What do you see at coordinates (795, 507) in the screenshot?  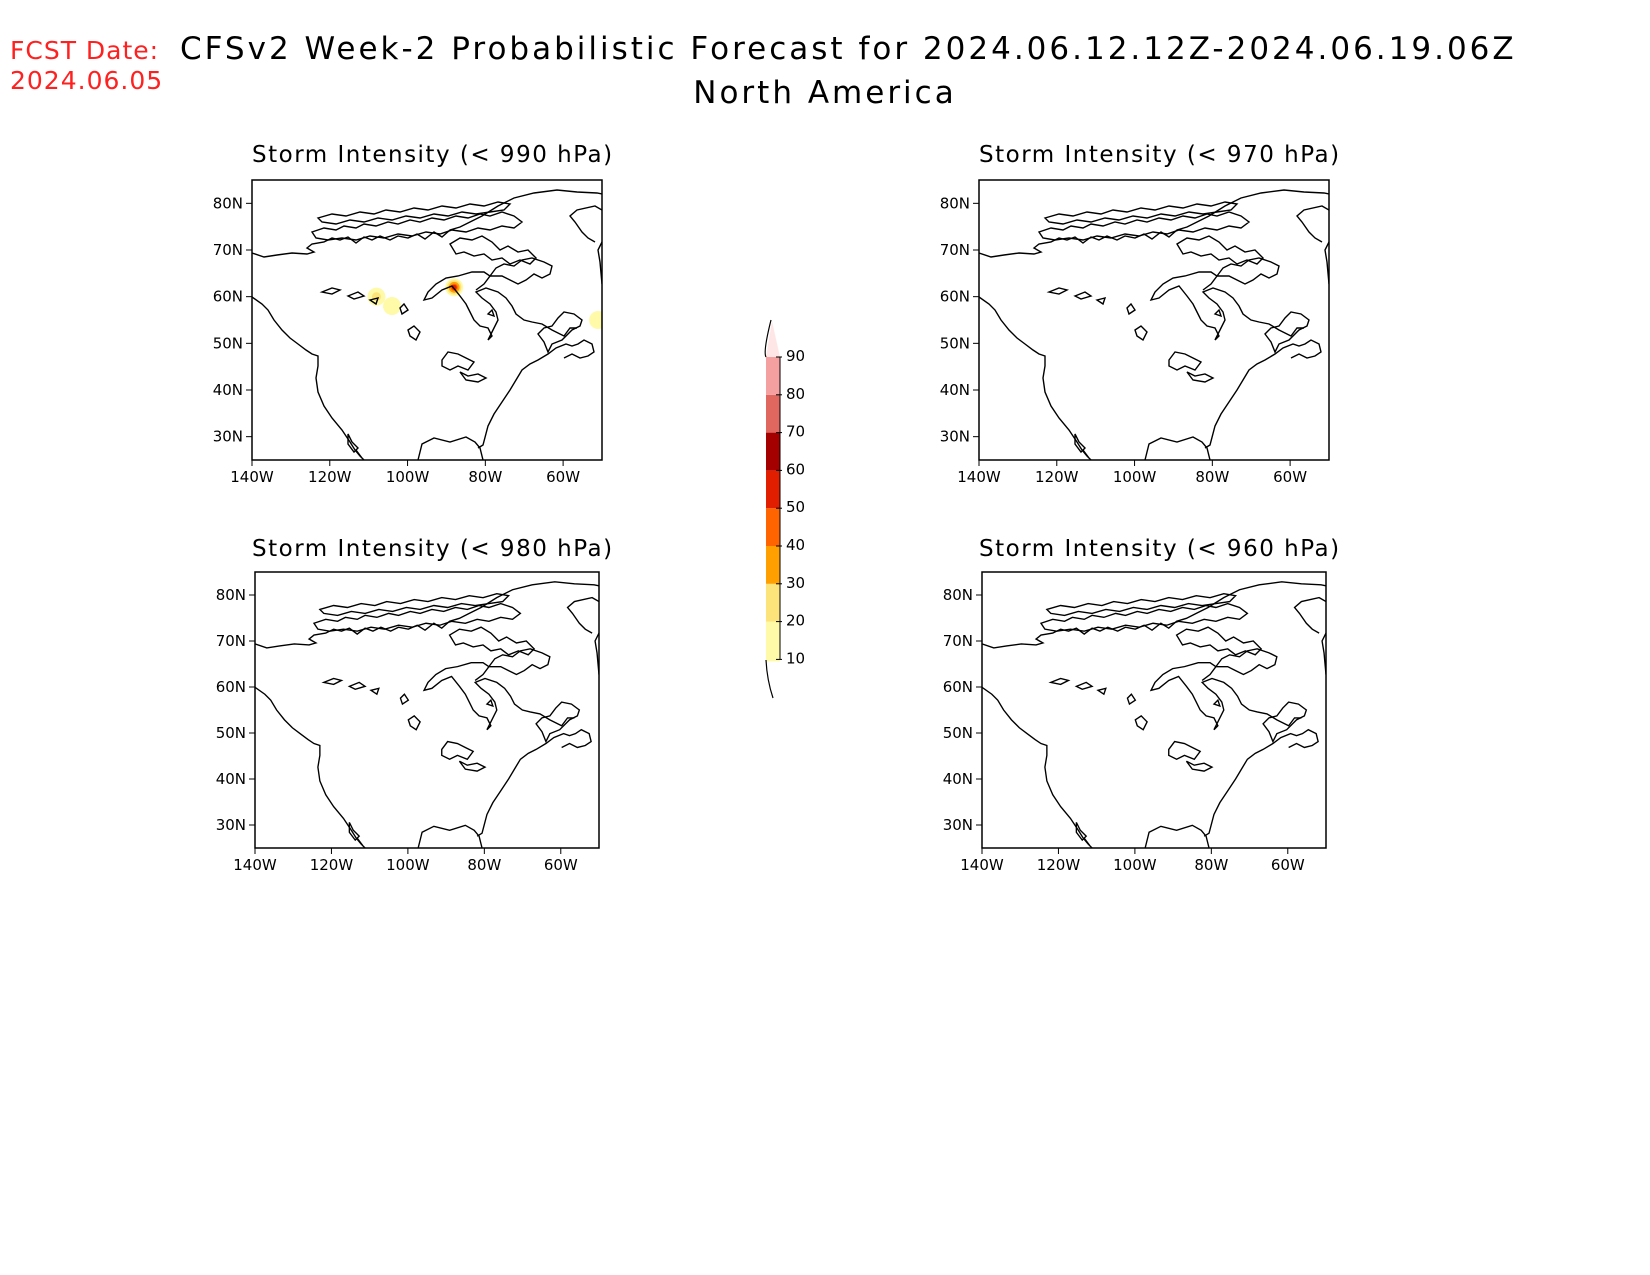 I see `colorbar-label: 50` at bounding box center [795, 507].